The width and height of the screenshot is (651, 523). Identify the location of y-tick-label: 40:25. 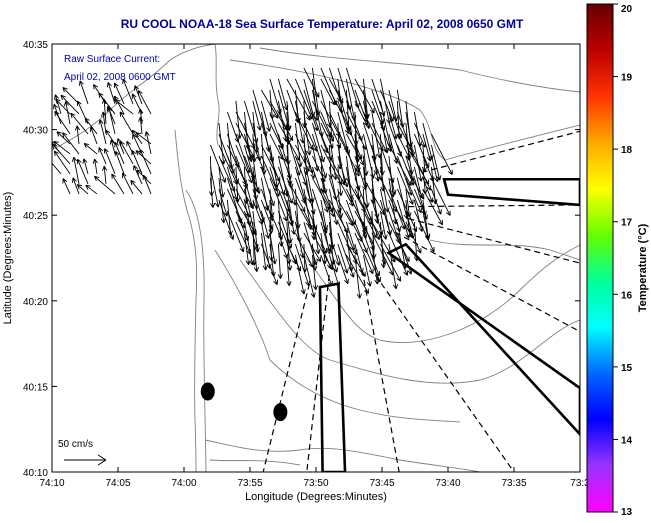
(35, 216).